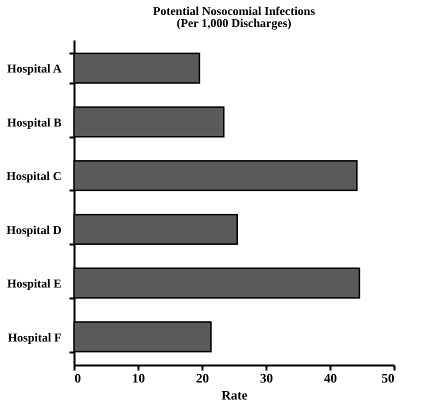  I want to click on y-tick-label: Hospital B, so click(34, 122).